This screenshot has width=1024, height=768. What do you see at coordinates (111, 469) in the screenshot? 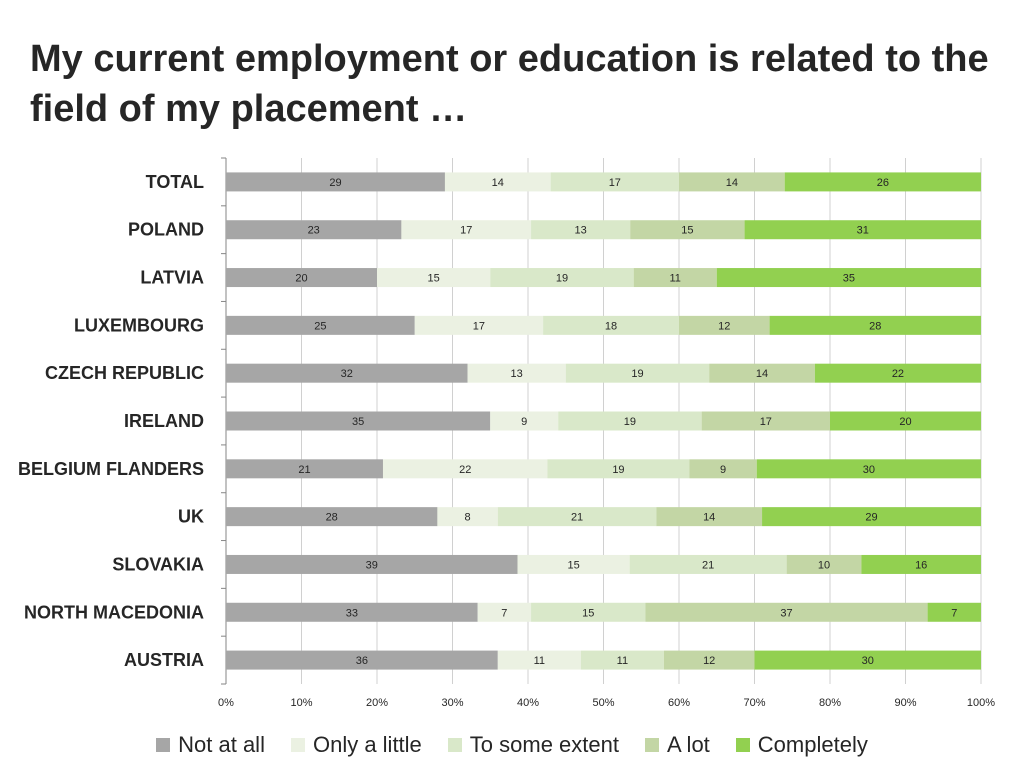
I see `category-label: BELGIUM FLANDERS` at bounding box center [111, 469].